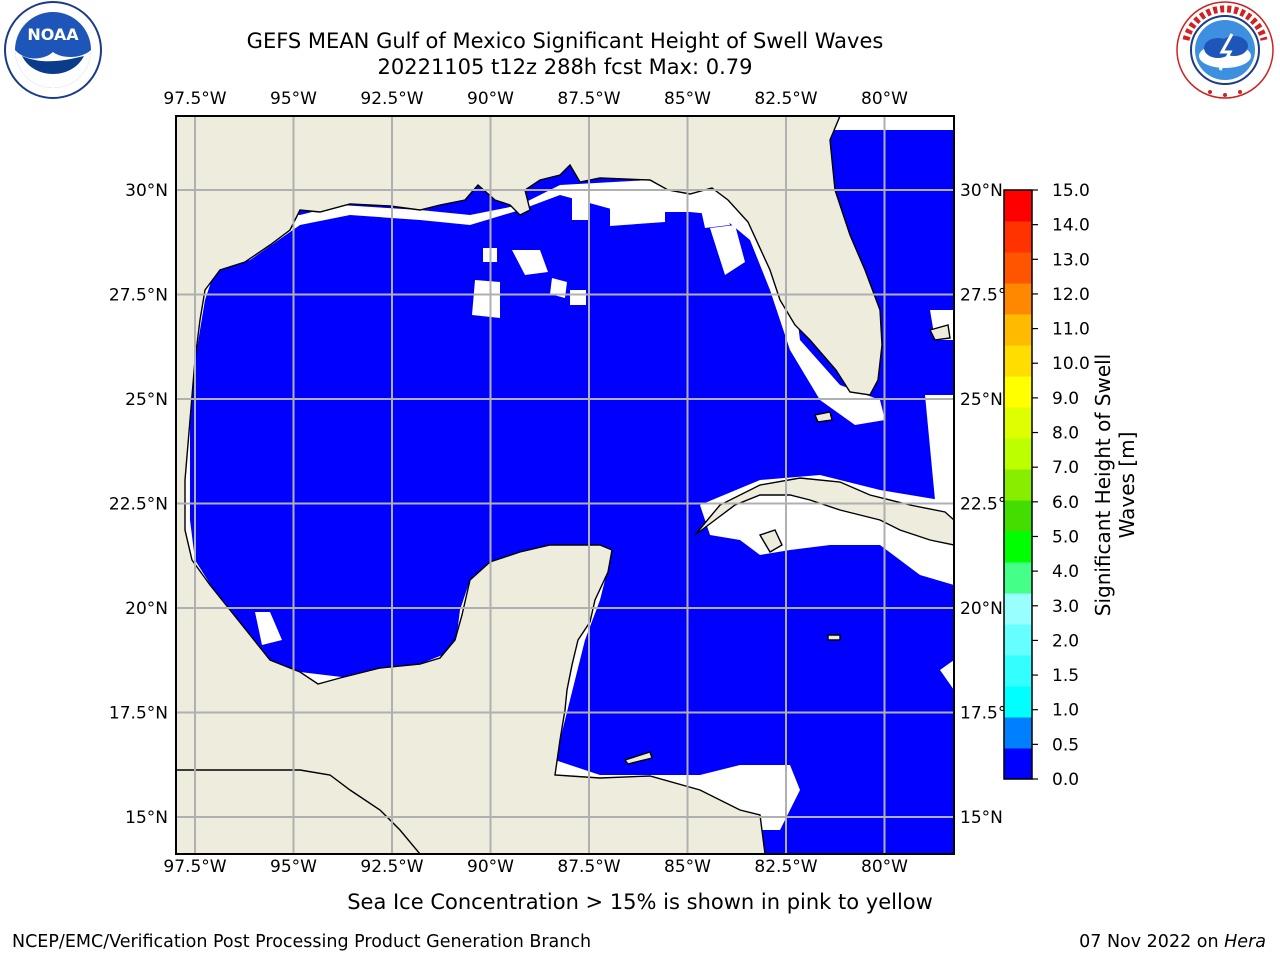 The width and height of the screenshot is (1280, 960). I want to click on colorbar-tick-label: 6.0, so click(1065, 503).